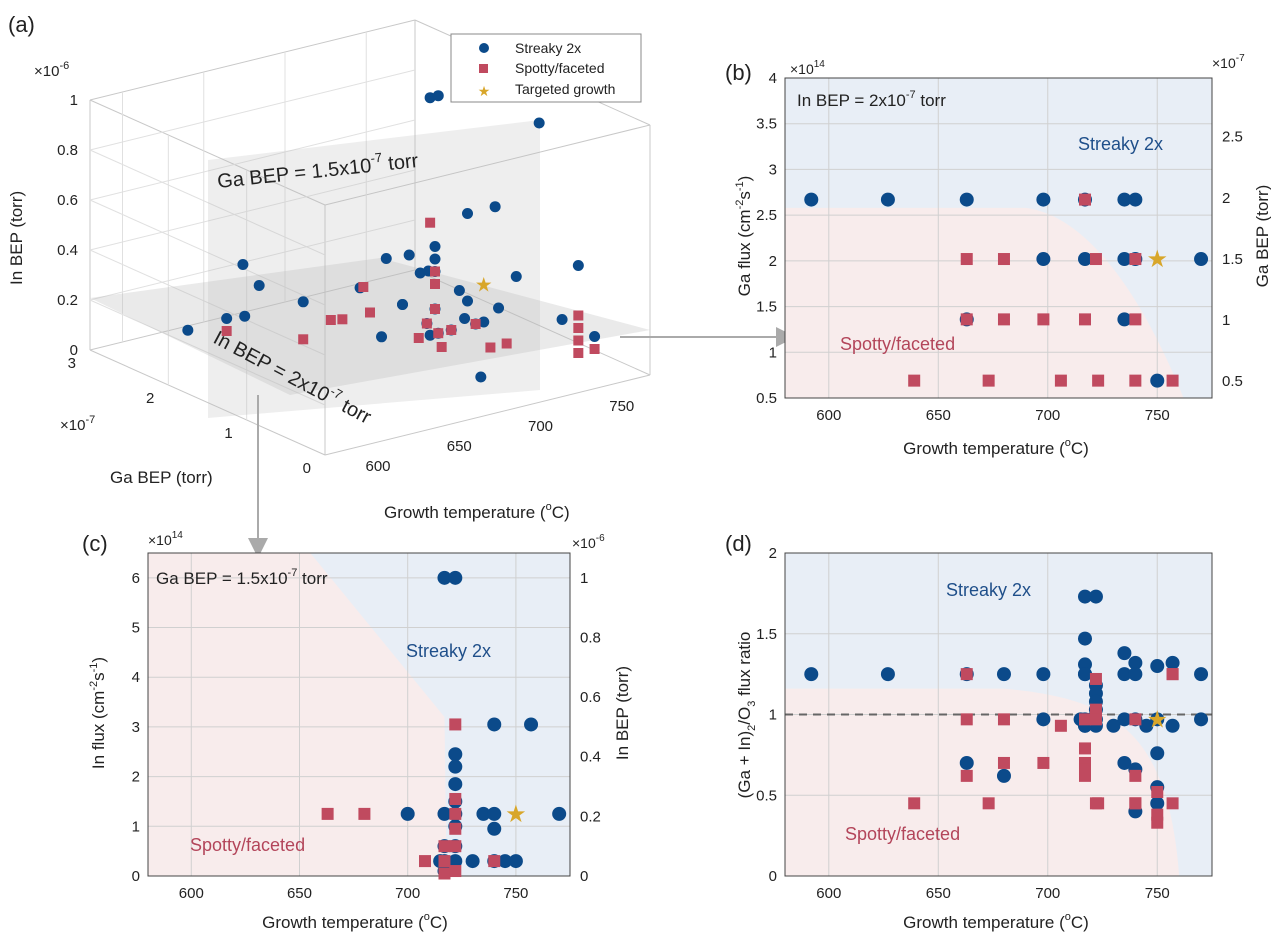 The height and width of the screenshot is (934, 1271). Describe the element at coordinates (773, 78) in the screenshot. I see `panel-b-ytick-label: 4` at that location.